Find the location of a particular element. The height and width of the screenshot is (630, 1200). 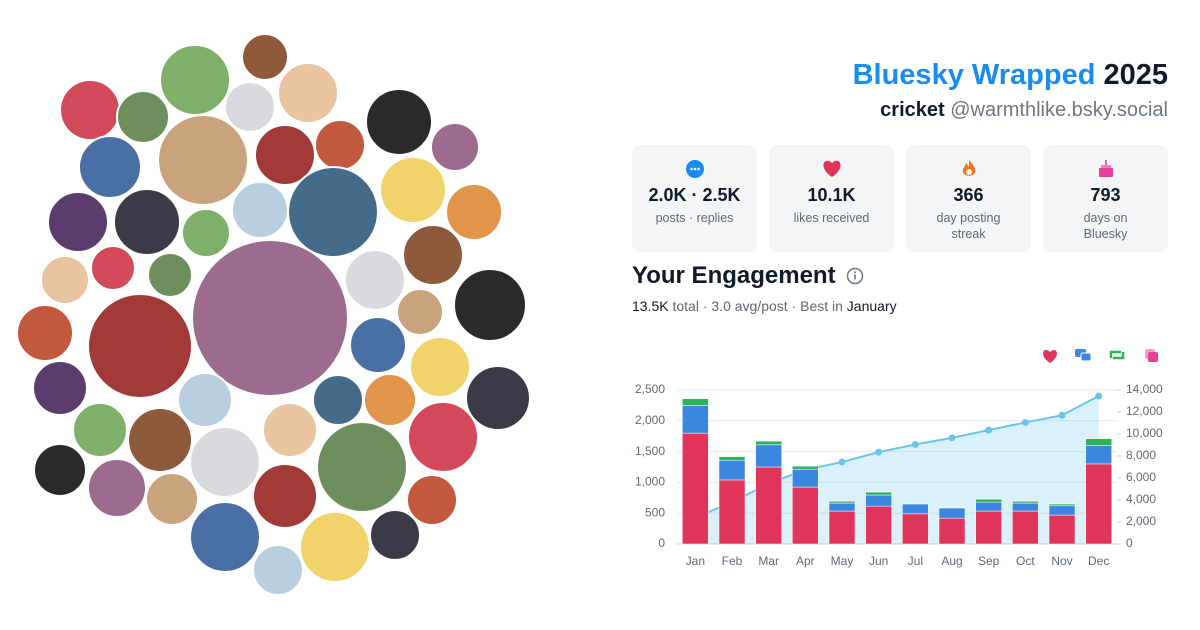

y2-tick-label: 6,000 is located at coordinates (1141, 477).